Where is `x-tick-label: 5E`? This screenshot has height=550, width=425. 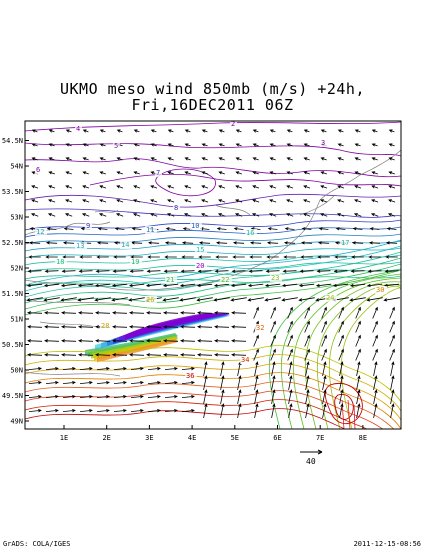
x-tick-label: 5E is located at coordinates (235, 438).